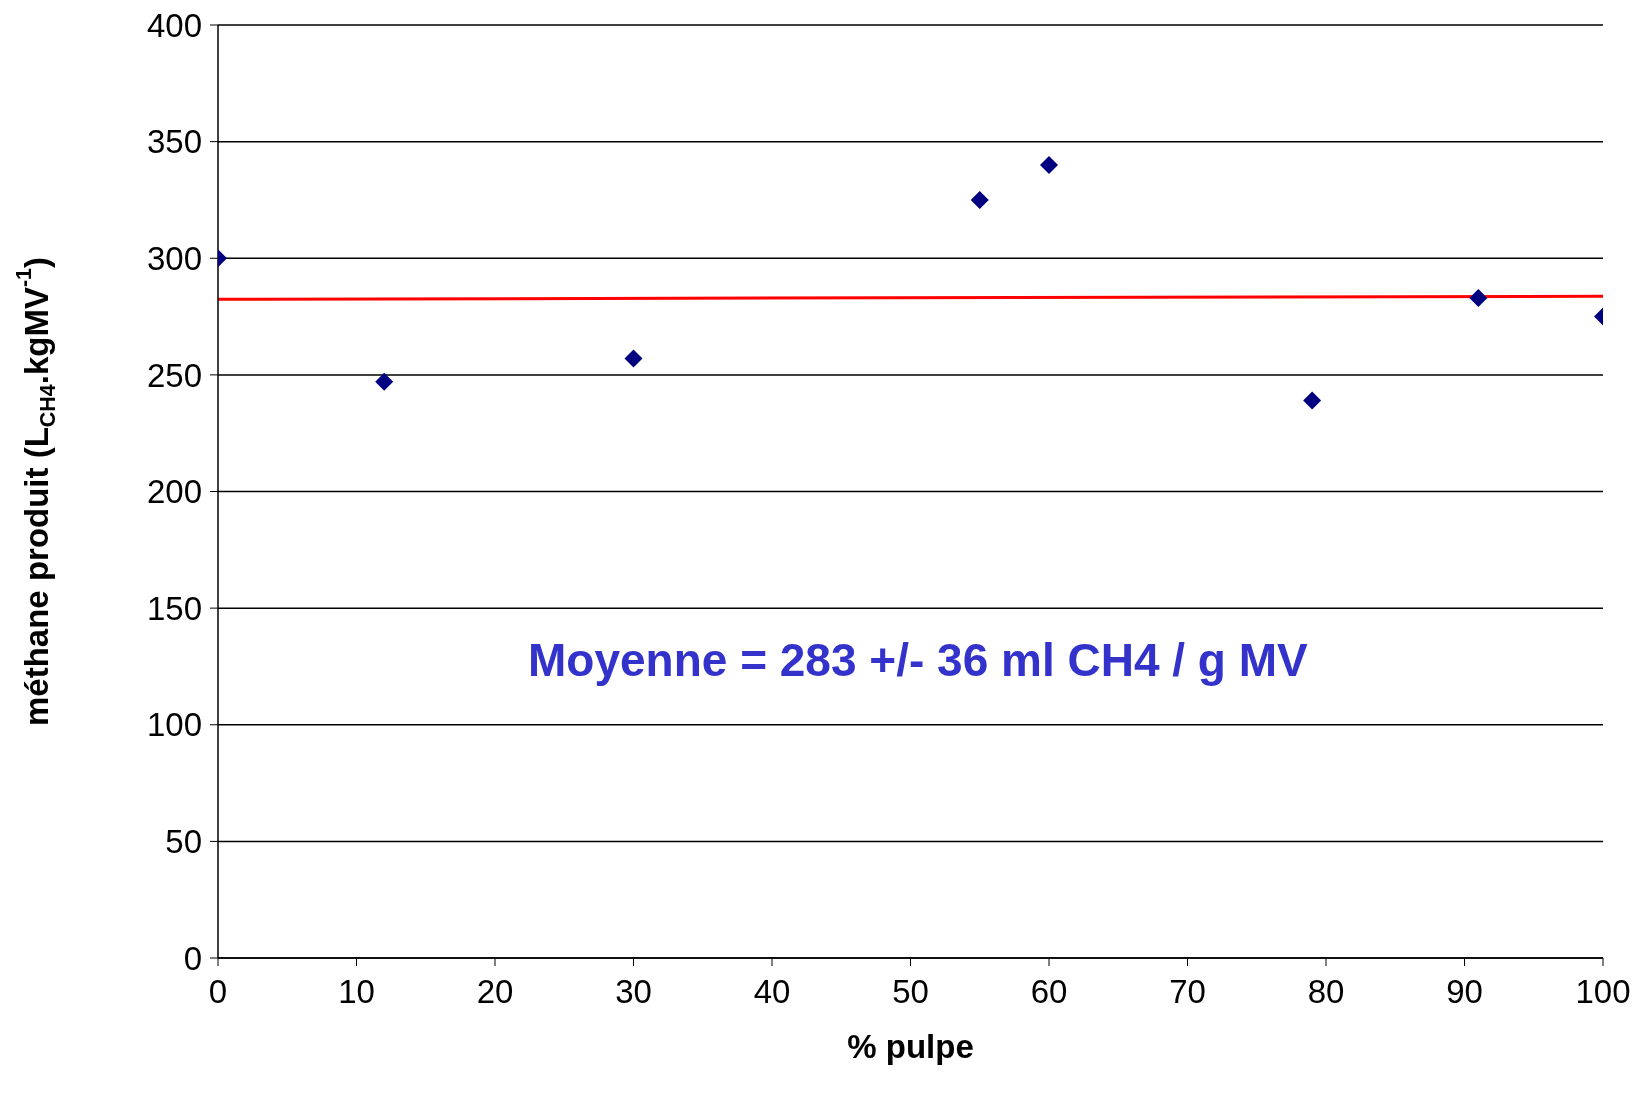 This screenshot has width=1651, height=1097. What do you see at coordinates (1049, 992) in the screenshot?
I see `x-tick-label: 60` at bounding box center [1049, 992].